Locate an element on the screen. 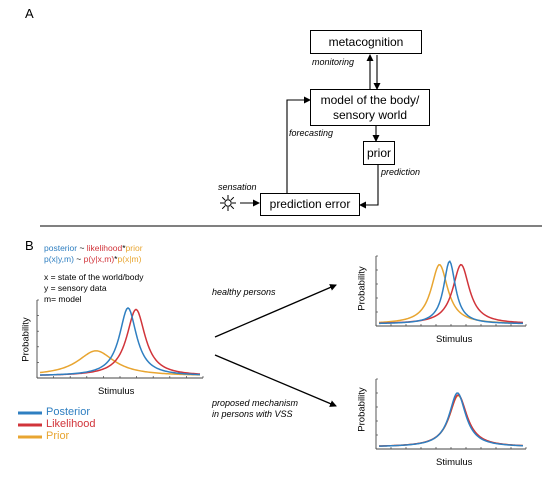 The image size is (550, 477). prediction-error-label: prediction error is located at coordinates (310, 204).